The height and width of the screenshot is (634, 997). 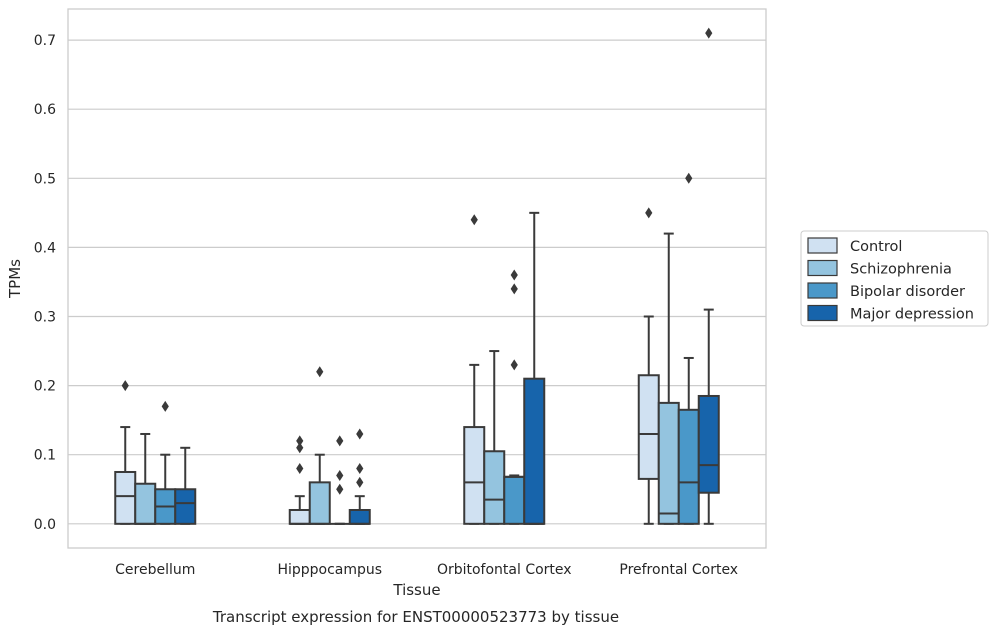 What do you see at coordinates (45, 283) in the screenshot?
I see `y-tick-labels: 0.0 0.1 0.2 0.3 0.4 0.5 0.6 0.7` at bounding box center [45, 283].